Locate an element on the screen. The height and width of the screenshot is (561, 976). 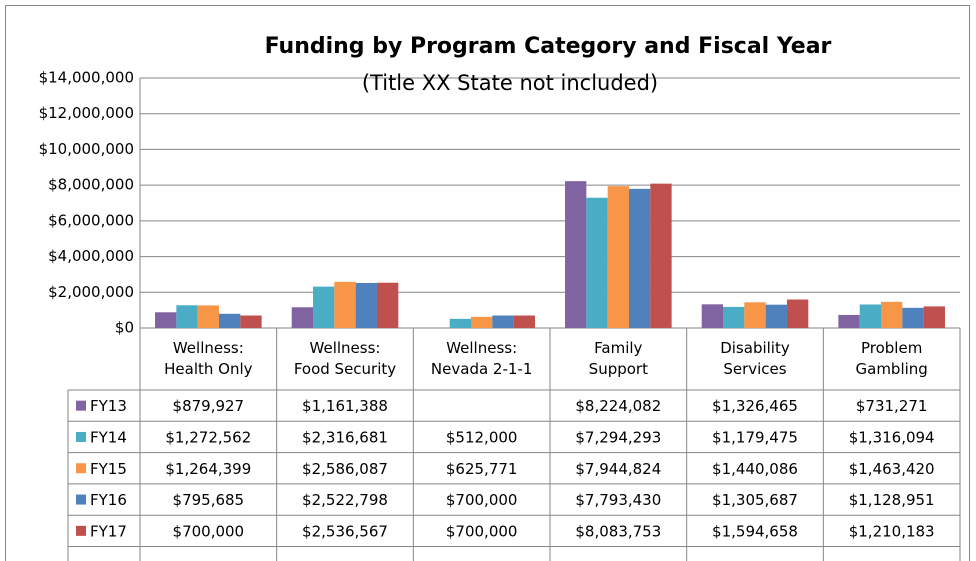
y-tick-label: $2,000,000 is located at coordinates (91, 292).